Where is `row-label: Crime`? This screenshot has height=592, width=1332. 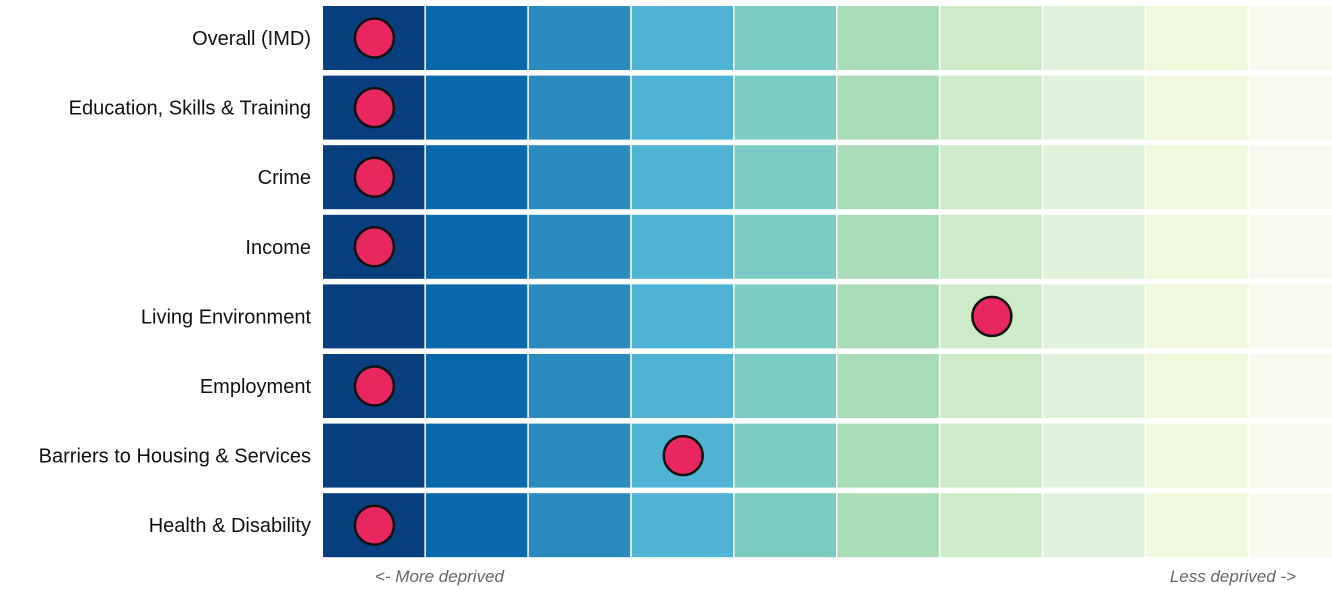 row-label: Crime is located at coordinates (284, 178).